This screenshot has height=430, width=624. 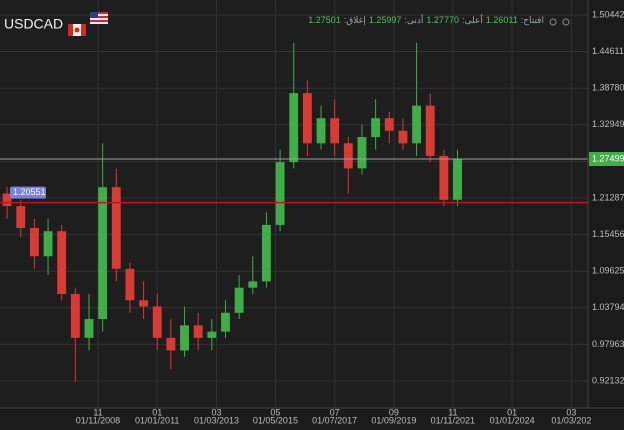 I want to click on y-tick-label: 1.21287, so click(x=608, y=197).